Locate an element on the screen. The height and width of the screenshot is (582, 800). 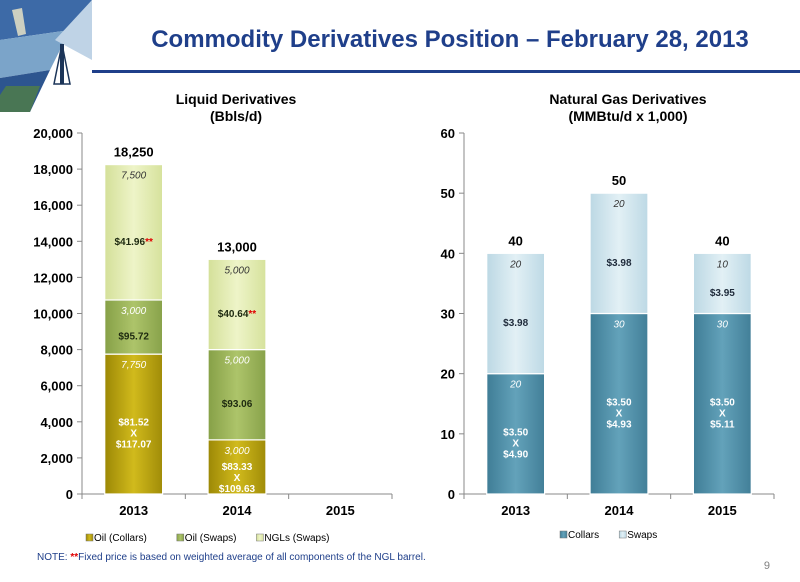
liquid-legend-label: Oil (Swaps) is located at coordinates (211, 538).